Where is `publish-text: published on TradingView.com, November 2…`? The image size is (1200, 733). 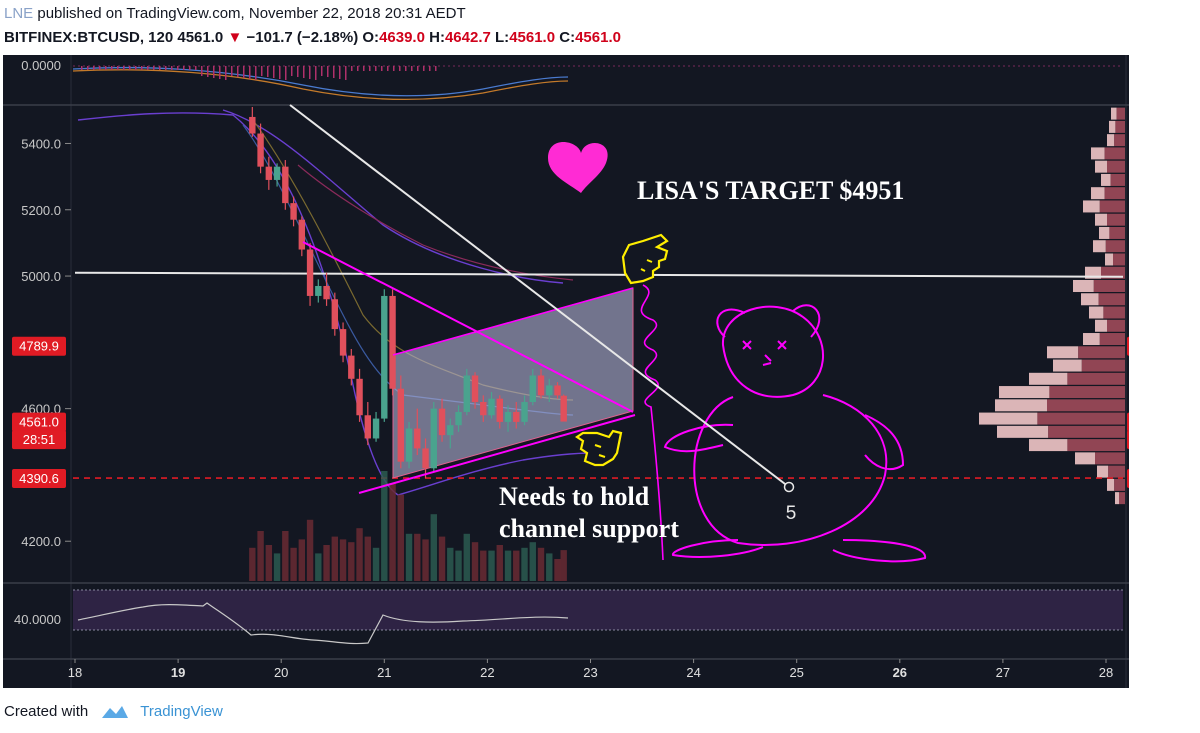 publish-text: published on TradingView.com, November 2… is located at coordinates (249, 13).